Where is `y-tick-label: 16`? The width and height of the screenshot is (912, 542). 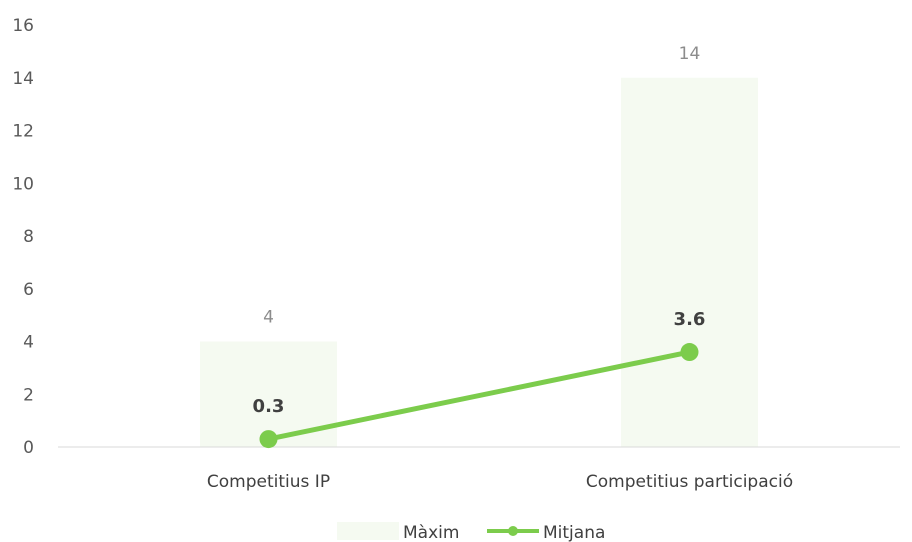
y-tick-label: 16 is located at coordinates (23, 26).